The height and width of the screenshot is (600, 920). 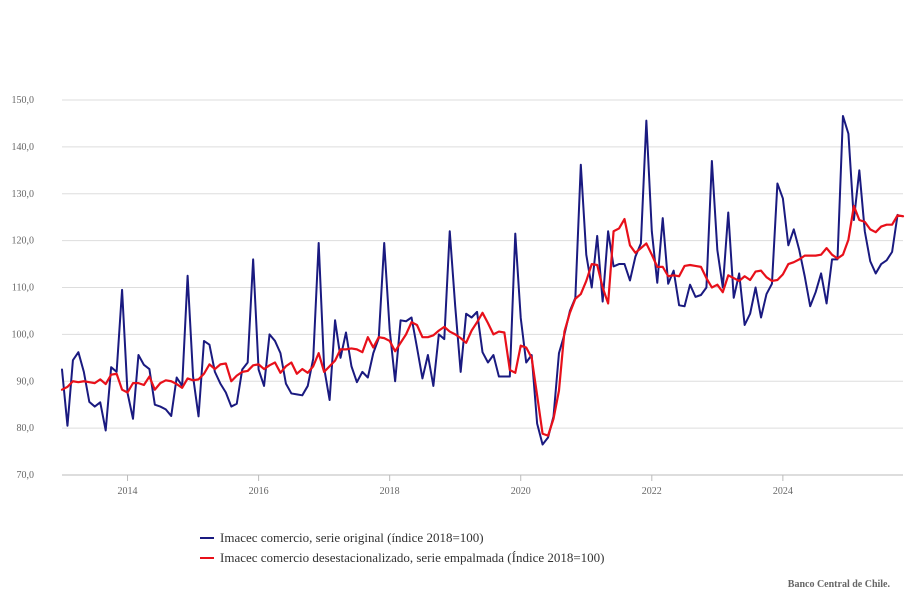 What do you see at coordinates (207, 538) in the screenshot?
I see `legend-swatch-original` at bounding box center [207, 538].